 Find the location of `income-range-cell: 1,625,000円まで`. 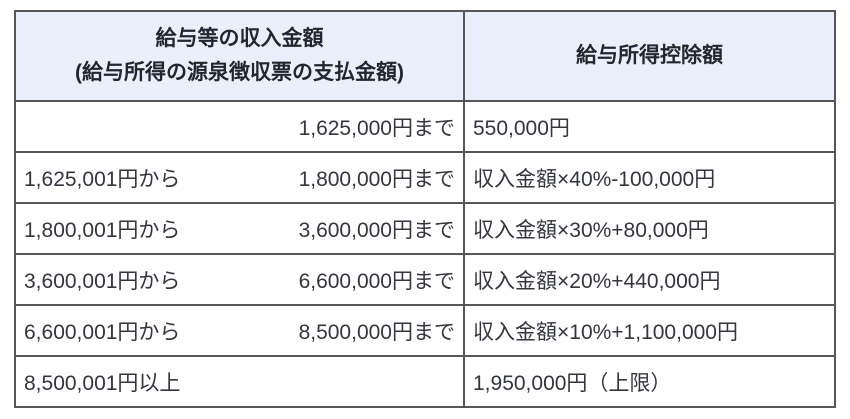

income-range-cell: 1,625,000円まで is located at coordinates (239, 126).